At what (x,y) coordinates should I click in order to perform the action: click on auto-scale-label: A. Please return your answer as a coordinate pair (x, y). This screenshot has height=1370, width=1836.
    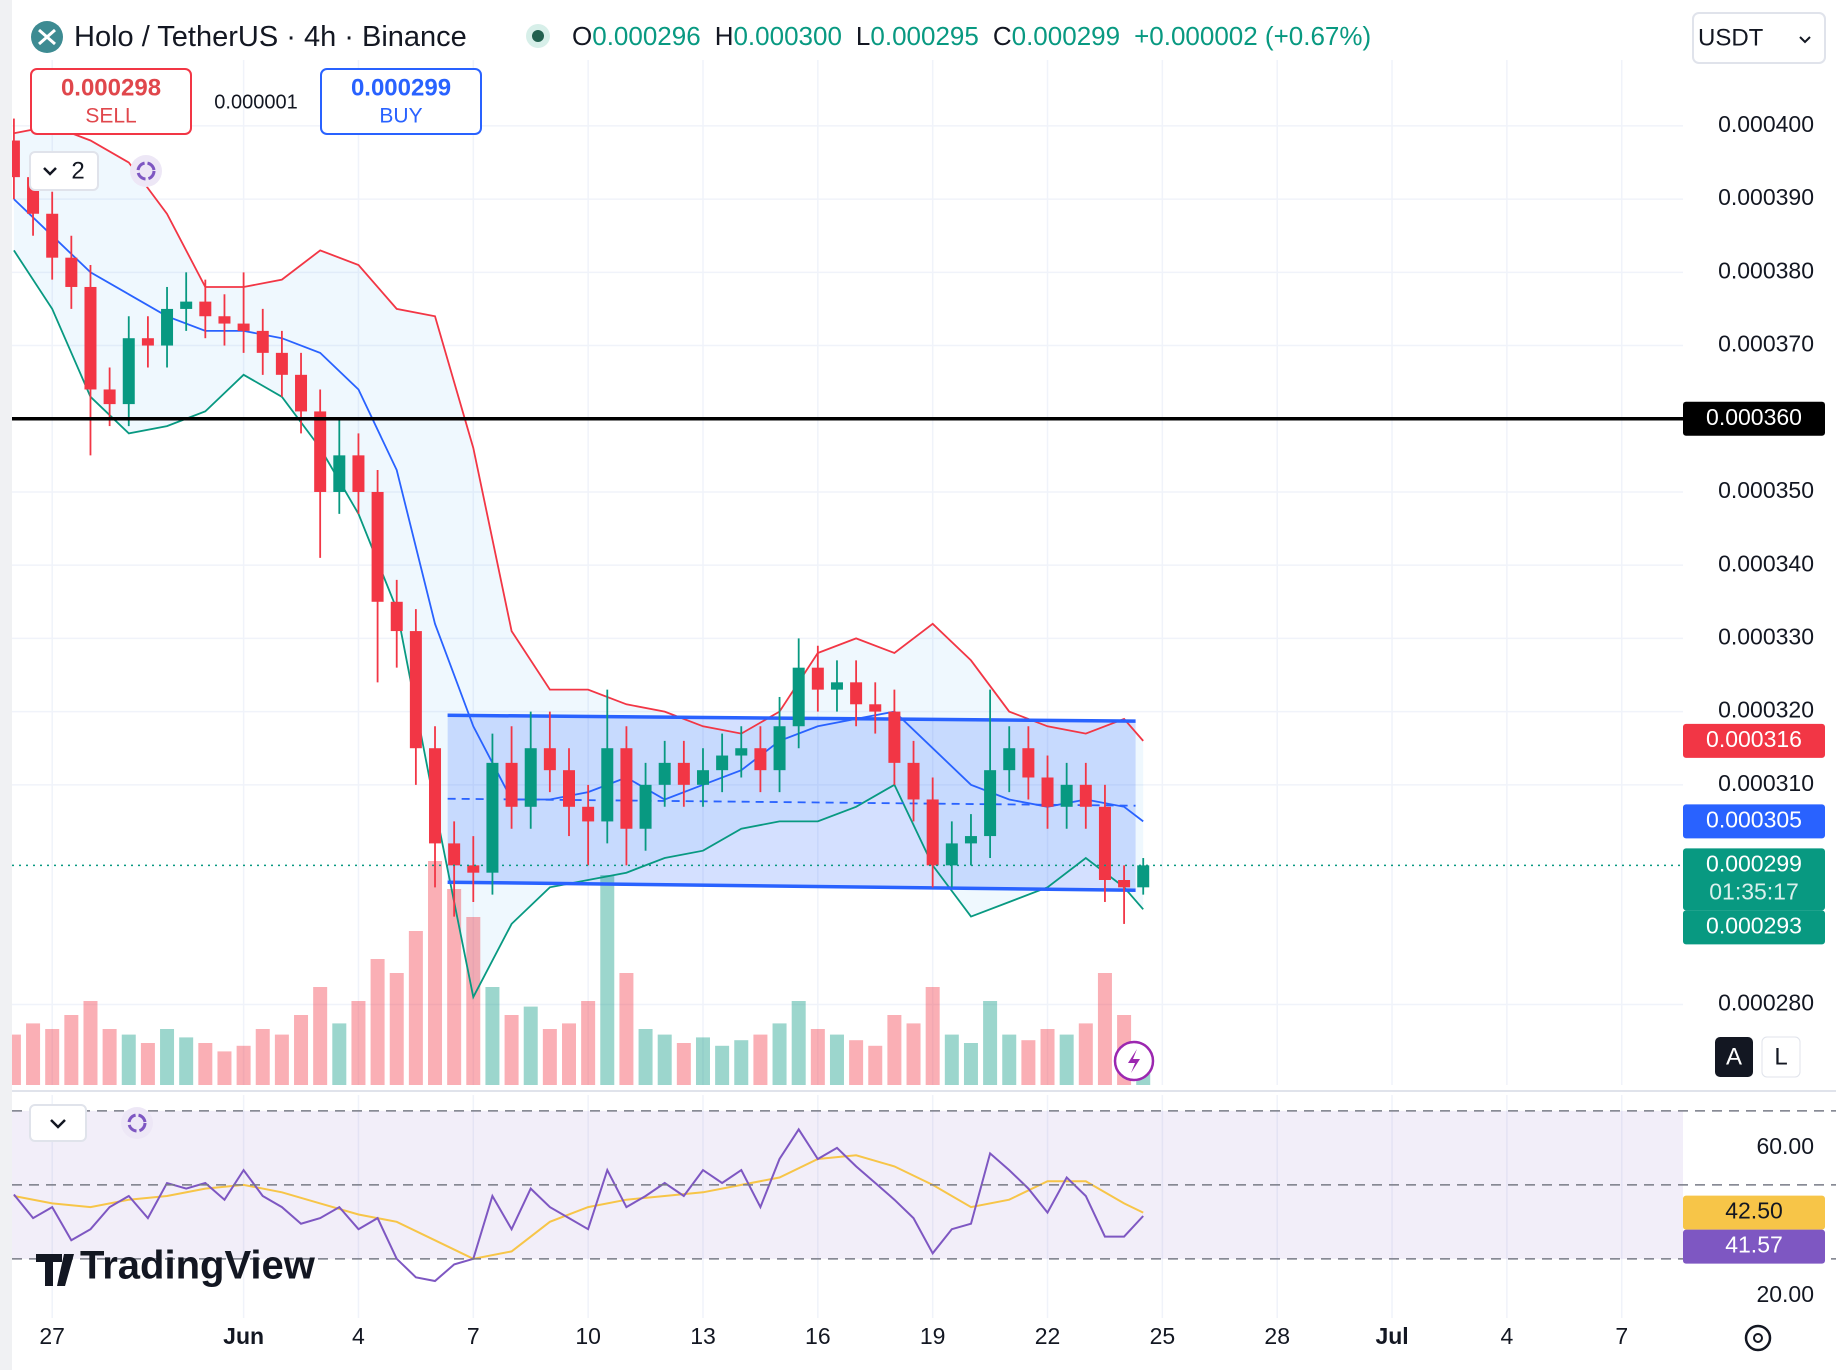
    Looking at the image, I should click on (1734, 1056).